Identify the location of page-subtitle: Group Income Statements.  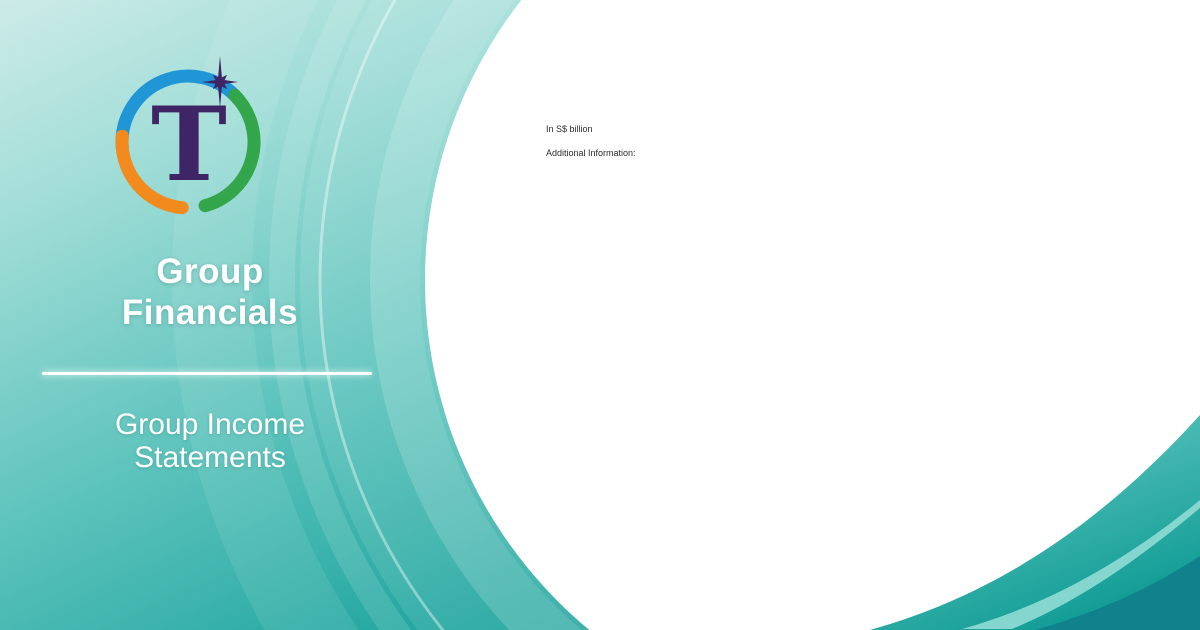
(210, 441).